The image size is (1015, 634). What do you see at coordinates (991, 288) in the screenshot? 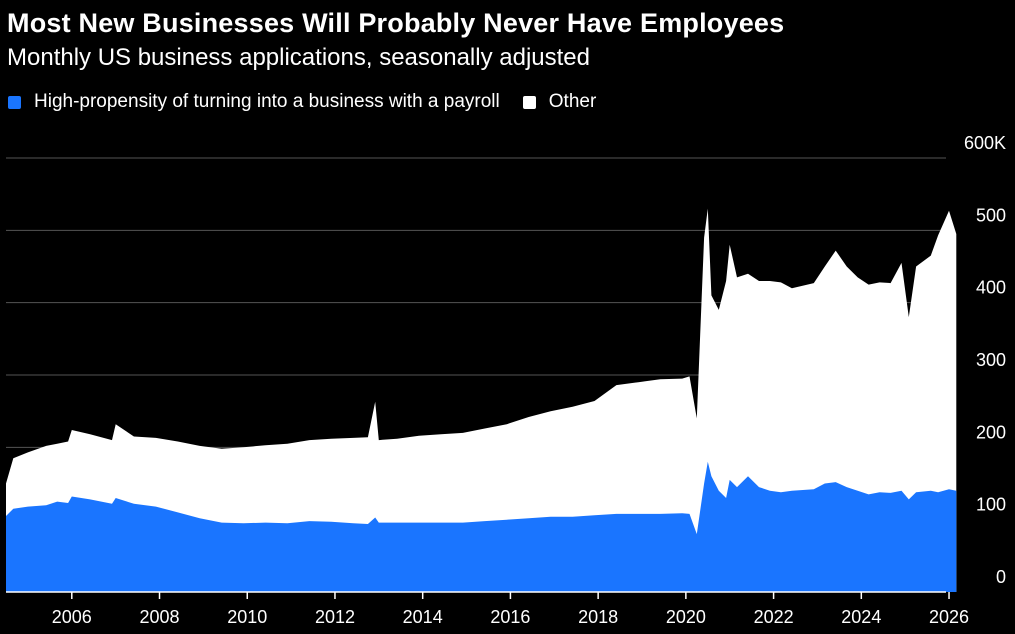
I see `y-tick-label: 400` at bounding box center [991, 288].